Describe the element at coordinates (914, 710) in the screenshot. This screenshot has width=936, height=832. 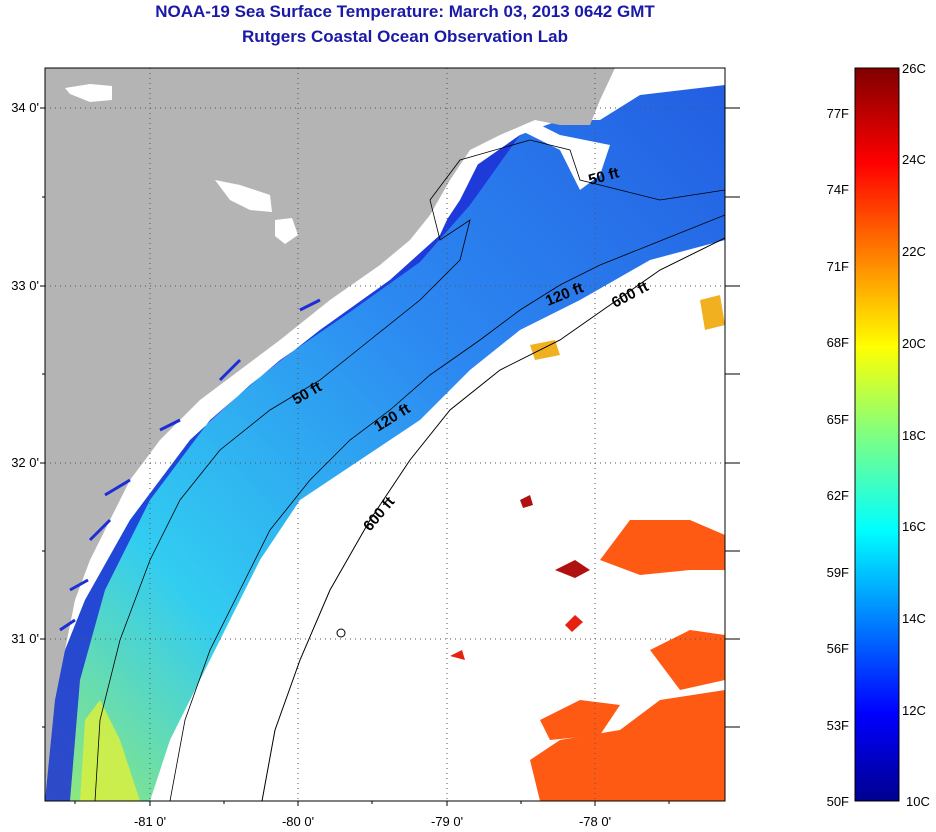
I see `colorbar-c-label: 12C` at that location.